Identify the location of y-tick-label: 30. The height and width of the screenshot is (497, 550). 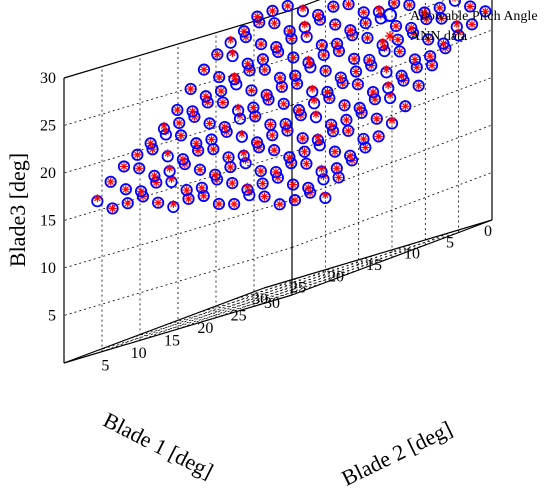
(272, 303).